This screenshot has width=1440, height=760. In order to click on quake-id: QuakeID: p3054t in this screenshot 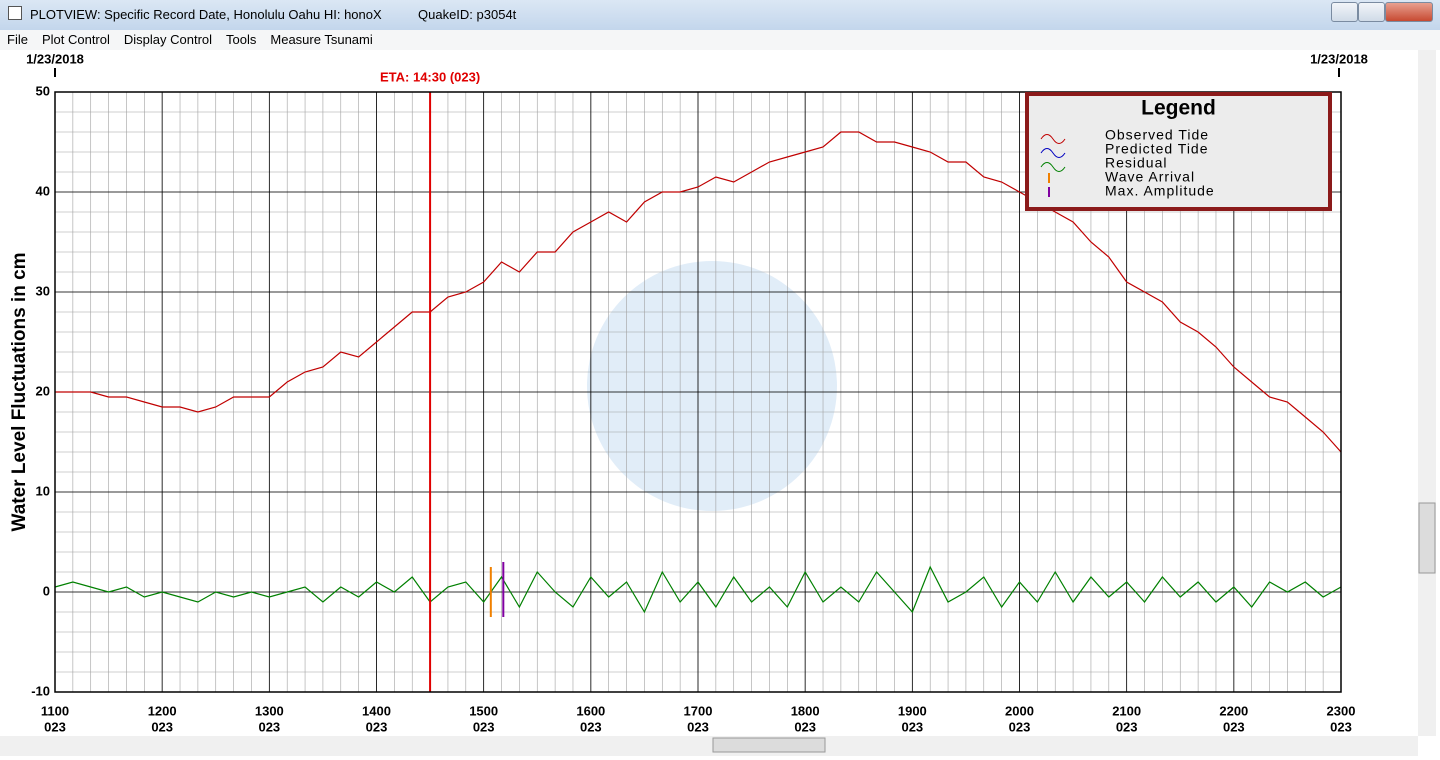, I will do `click(467, 14)`.